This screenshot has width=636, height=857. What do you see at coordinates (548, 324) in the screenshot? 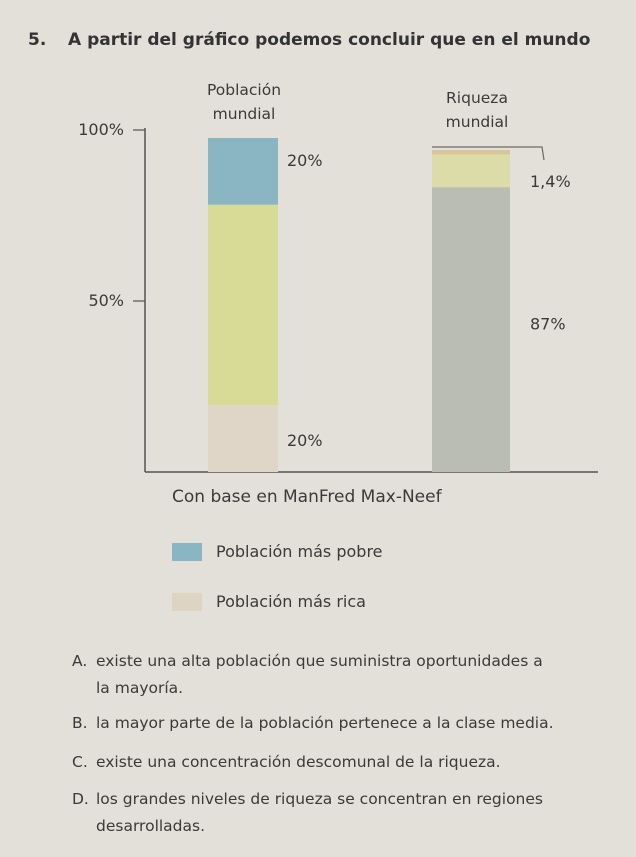
I see `data-label: 87%` at bounding box center [548, 324].